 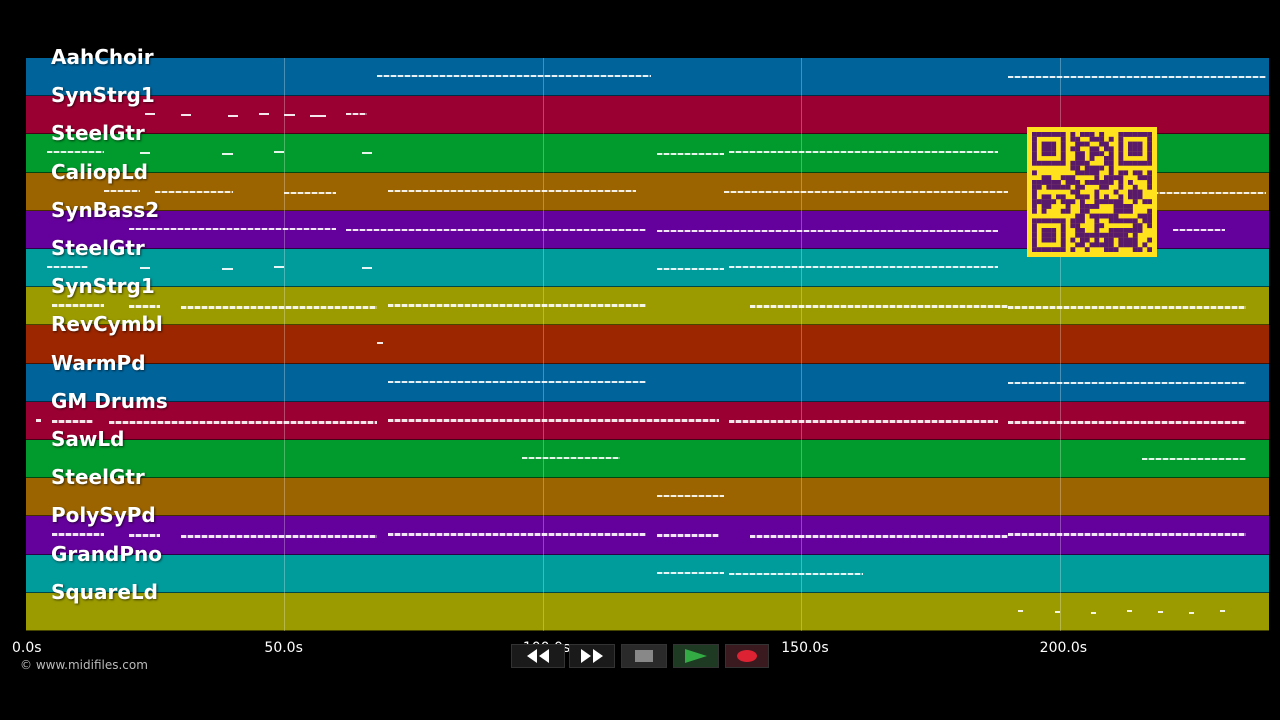 I want to click on track-label: PolySyPd, so click(x=103, y=515).